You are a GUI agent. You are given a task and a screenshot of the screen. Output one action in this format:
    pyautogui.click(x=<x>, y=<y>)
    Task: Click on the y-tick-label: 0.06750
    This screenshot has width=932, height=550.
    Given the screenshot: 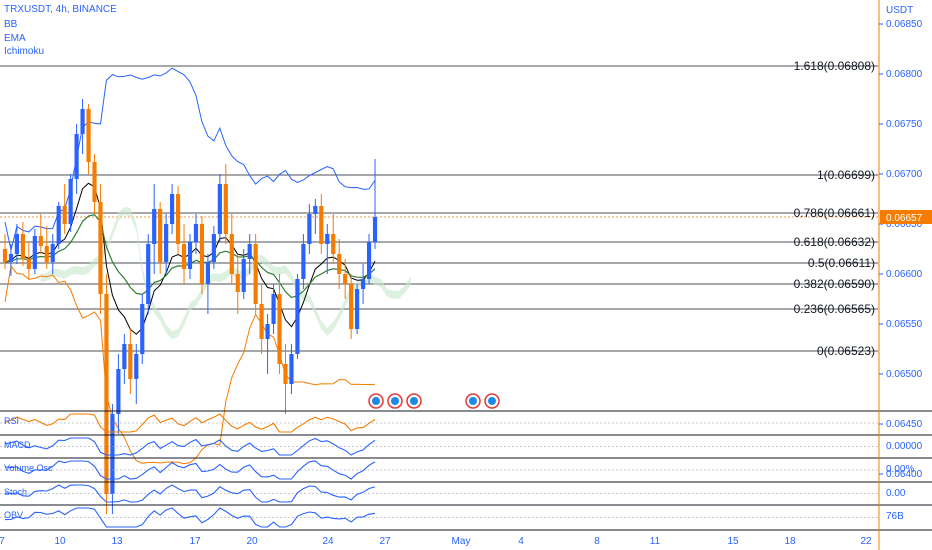 What is the action you would take?
    pyautogui.click(x=904, y=124)
    